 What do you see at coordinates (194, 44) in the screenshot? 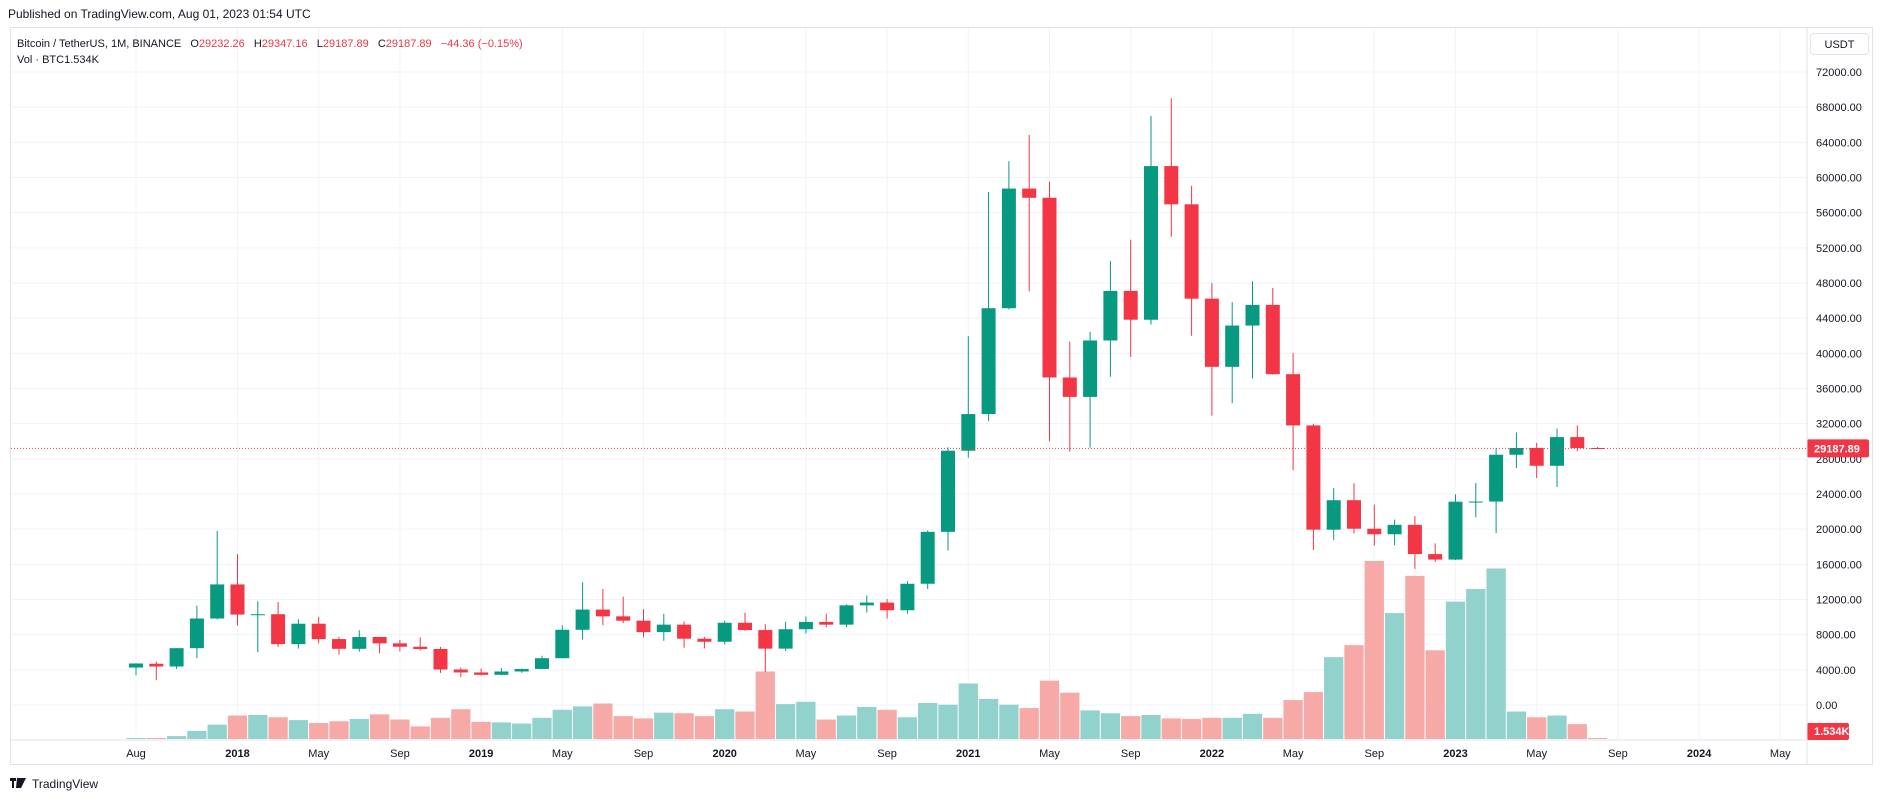
I see `open-label: O` at bounding box center [194, 44].